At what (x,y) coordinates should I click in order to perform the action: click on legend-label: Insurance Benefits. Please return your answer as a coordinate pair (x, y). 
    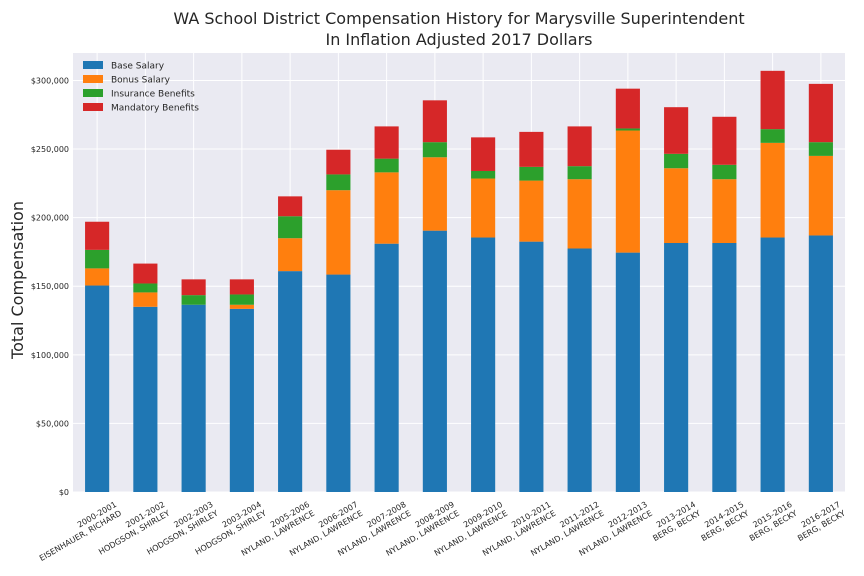
    Looking at the image, I should click on (153, 95).